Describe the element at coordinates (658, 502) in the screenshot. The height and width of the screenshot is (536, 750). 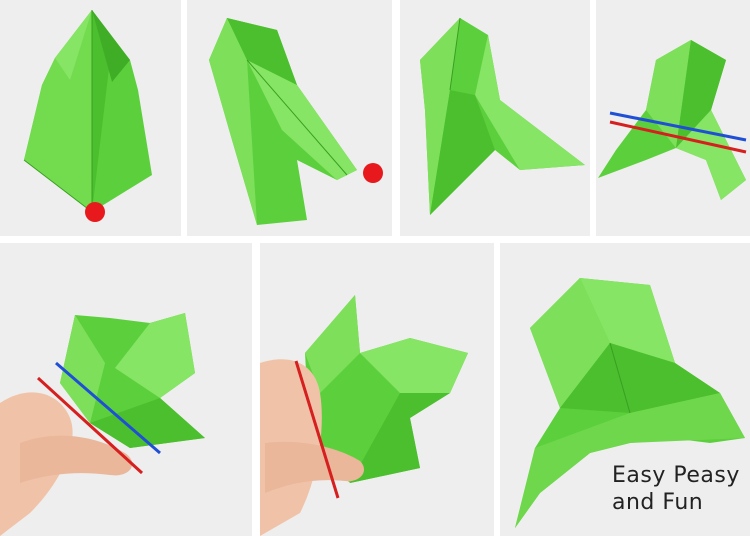
I see `watermark-line-2: and Fun` at that location.